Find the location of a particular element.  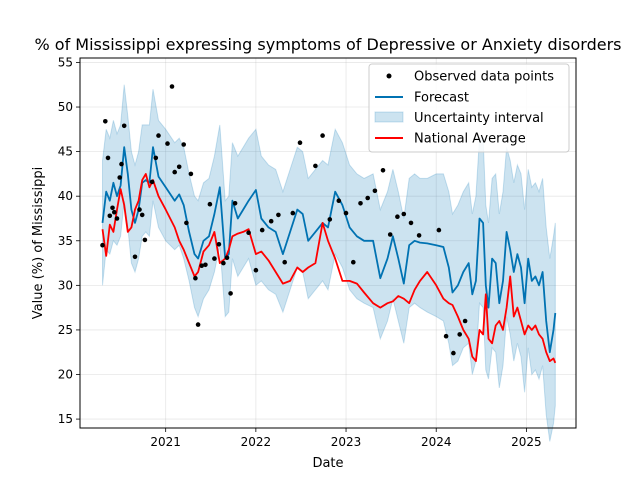

y-tick-label: 20 is located at coordinates (65, 375).